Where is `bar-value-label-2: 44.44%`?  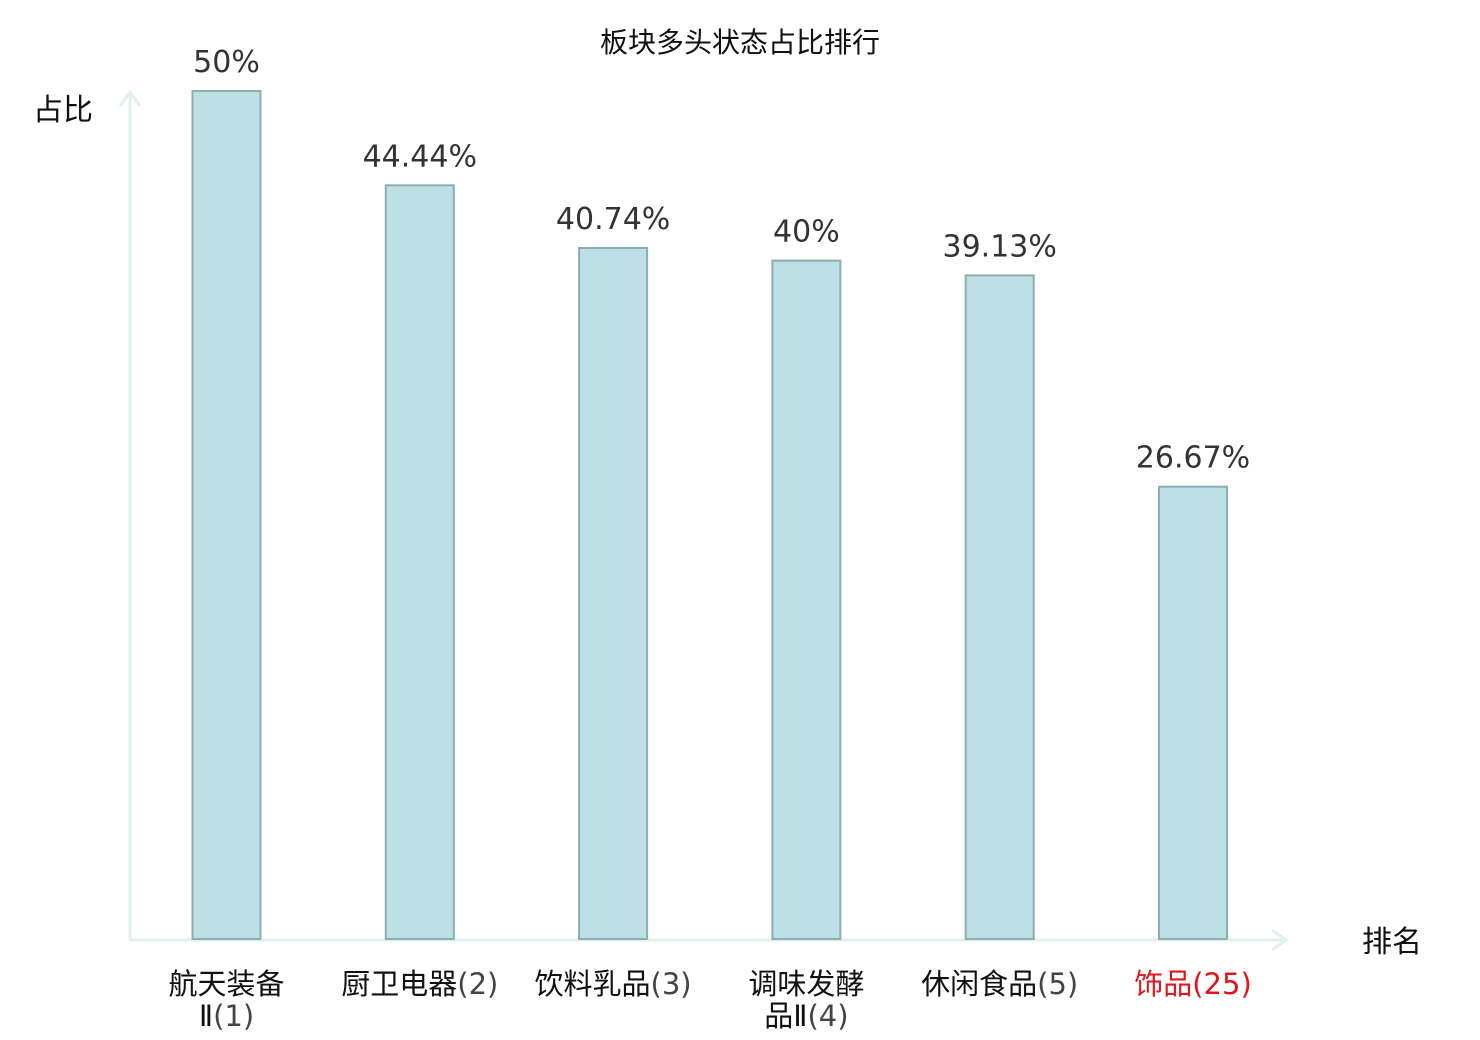 bar-value-label-2: 44.44% is located at coordinates (420, 156).